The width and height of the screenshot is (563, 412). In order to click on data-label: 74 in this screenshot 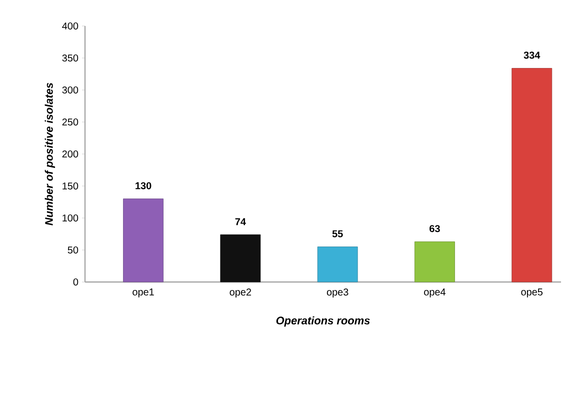, I will do `click(240, 222)`.